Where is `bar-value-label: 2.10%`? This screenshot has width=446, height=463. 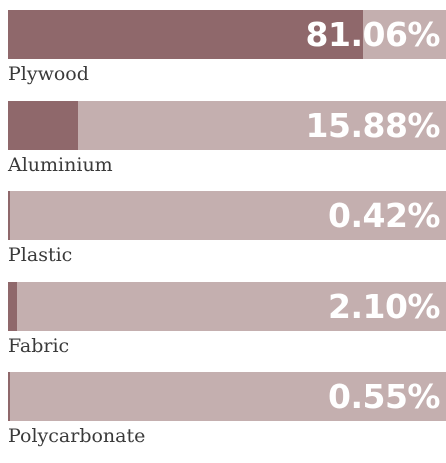 bar-value-label: 2.10% is located at coordinates (384, 306).